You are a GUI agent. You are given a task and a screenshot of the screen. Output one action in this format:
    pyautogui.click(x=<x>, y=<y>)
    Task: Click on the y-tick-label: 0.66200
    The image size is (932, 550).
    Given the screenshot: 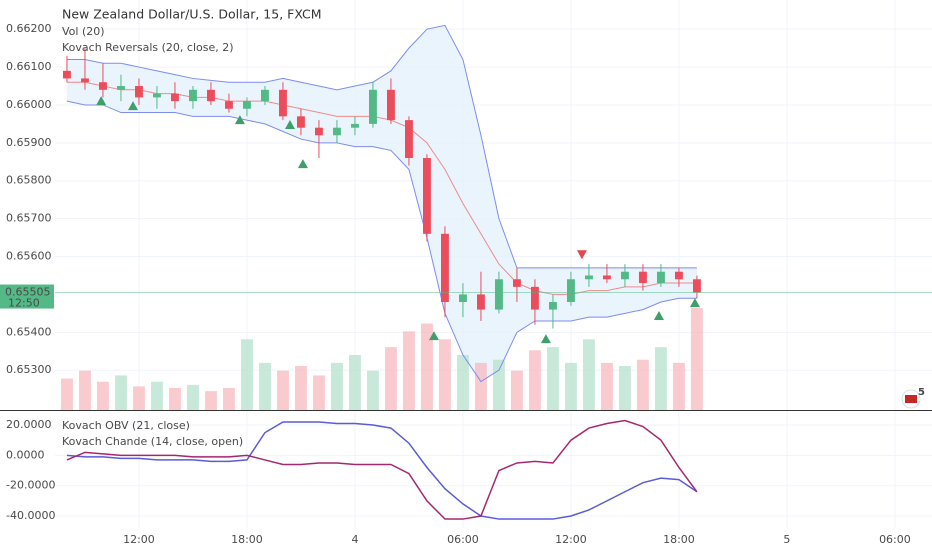 What is the action you would take?
    pyautogui.click(x=29, y=28)
    